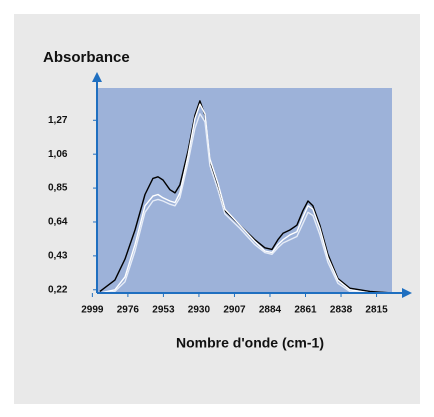 This screenshot has width=434, height=417. Describe the element at coordinates (270, 310) in the screenshot. I see `x-tick-label: 2884` at that location.